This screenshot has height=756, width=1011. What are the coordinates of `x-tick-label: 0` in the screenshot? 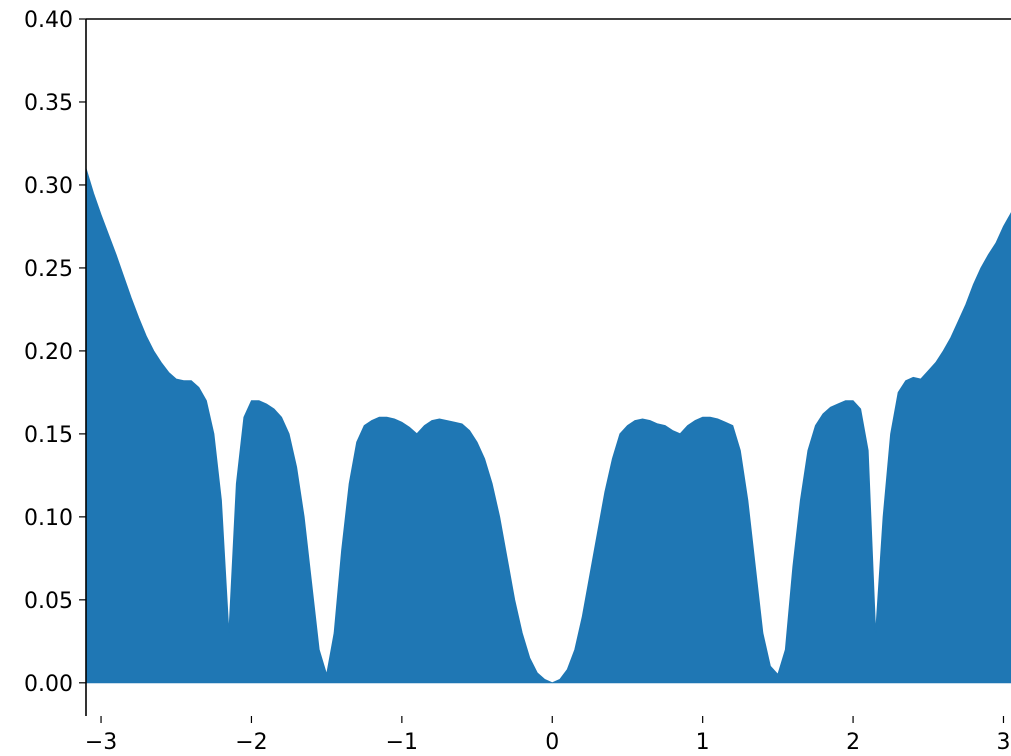 It's located at (552, 742).